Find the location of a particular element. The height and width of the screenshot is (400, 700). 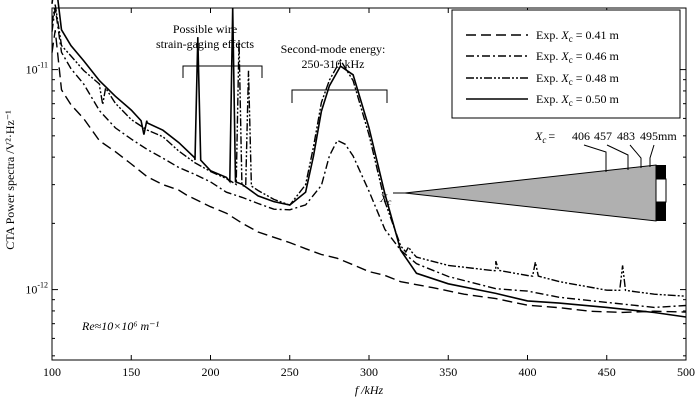

wire-annotation-line2: strain-gaging effects is located at coordinates (205, 44).